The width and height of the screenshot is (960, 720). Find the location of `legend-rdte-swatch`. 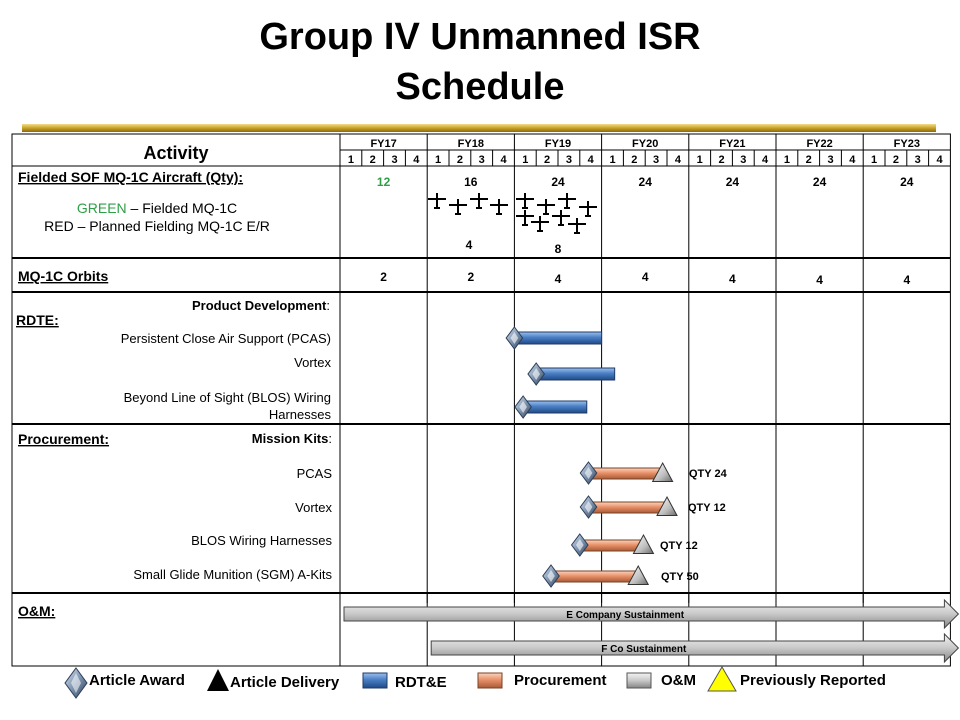

legend-rdte-swatch is located at coordinates (375, 680).